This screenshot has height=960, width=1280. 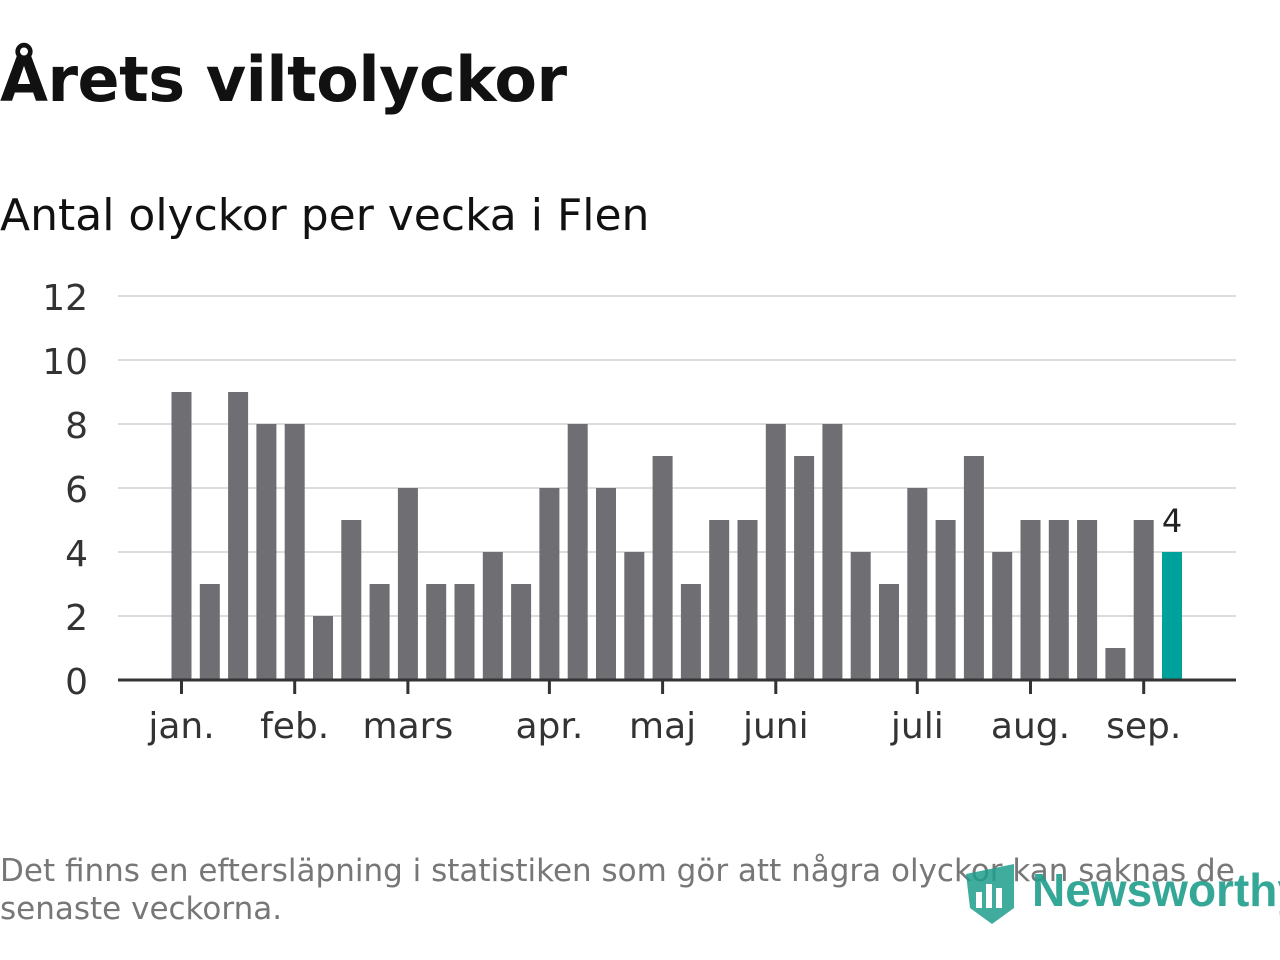 What do you see at coordinates (283, 79) in the screenshot?
I see `chart-title: Årets viltolyckor` at bounding box center [283, 79].